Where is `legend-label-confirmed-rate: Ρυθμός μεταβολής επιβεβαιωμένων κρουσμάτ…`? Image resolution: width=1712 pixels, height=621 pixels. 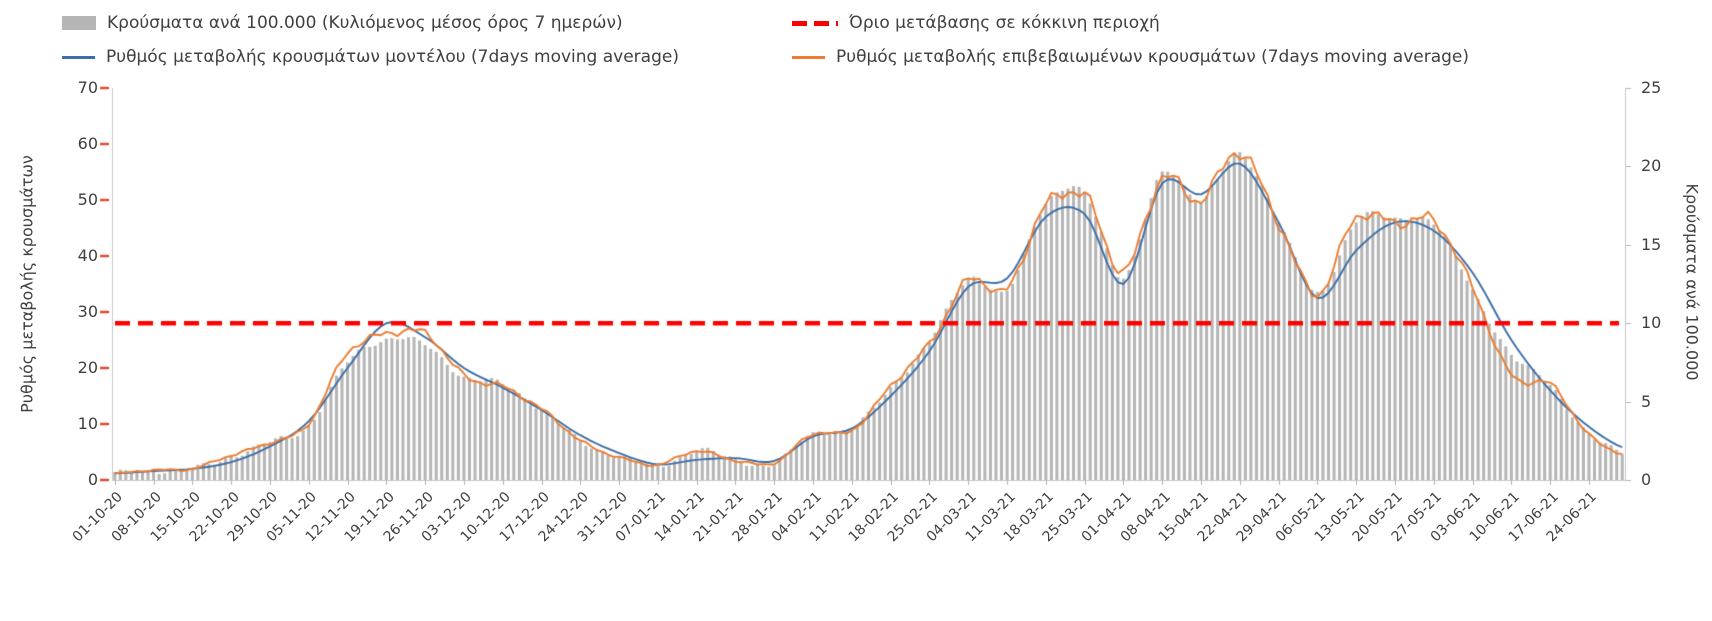
legend-label-confirmed-rate: Ρυθμός μεταβολής επιβεβαιωμένων κρουσμάτ… is located at coordinates (1153, 57).